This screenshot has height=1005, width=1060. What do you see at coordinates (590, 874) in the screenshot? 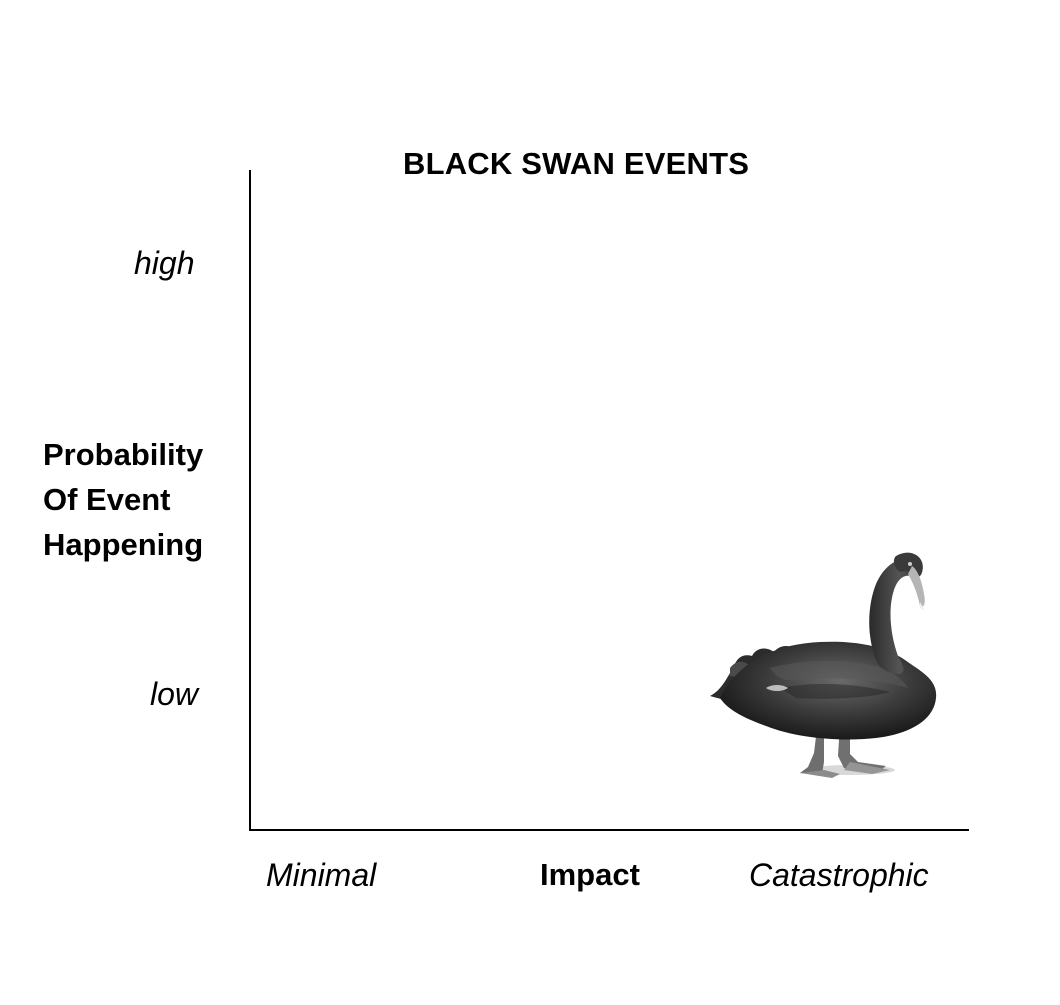
I see `x-axis-title: Impact` at bounding box center [590, 874].